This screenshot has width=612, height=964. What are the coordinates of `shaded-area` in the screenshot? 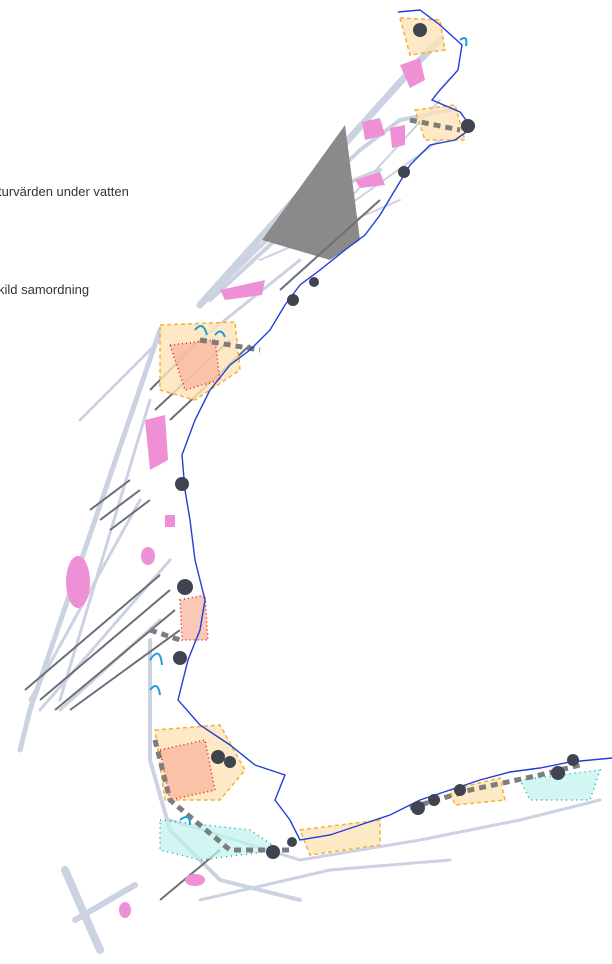 It's located at (311, 192).